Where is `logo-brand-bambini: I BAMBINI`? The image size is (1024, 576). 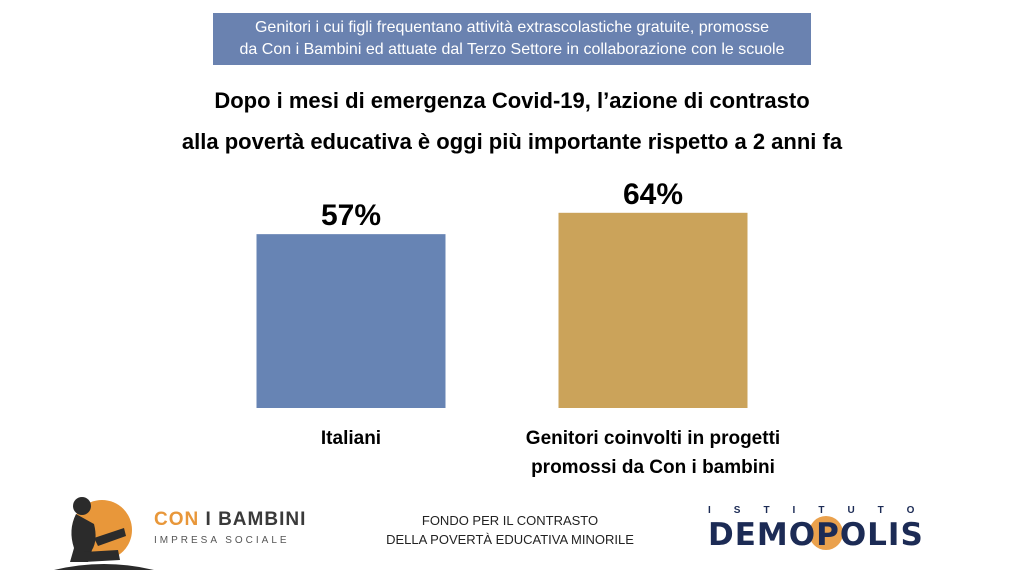 logo-brand-bambini: I BAMBINI is located at coordinates (256, 519).